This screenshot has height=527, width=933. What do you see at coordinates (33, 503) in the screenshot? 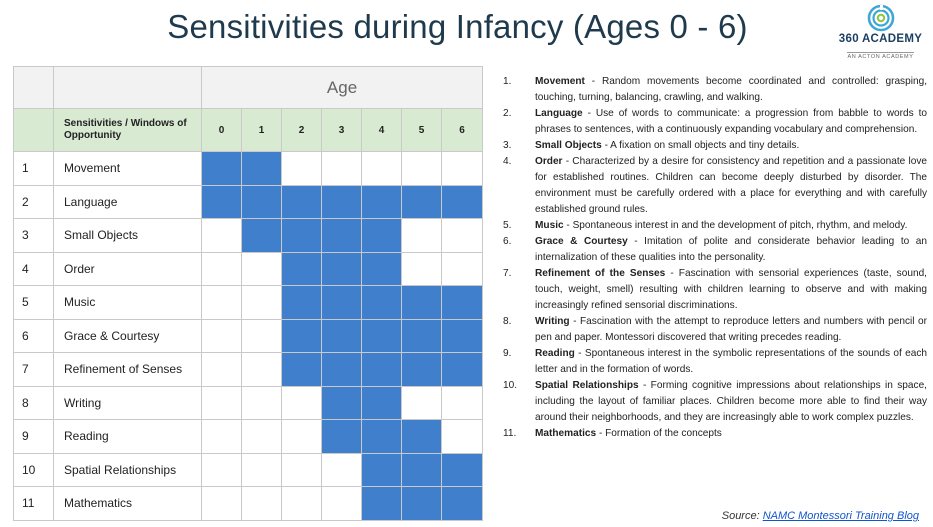
I see `row-number: 11` at bounding box center [33, 503].